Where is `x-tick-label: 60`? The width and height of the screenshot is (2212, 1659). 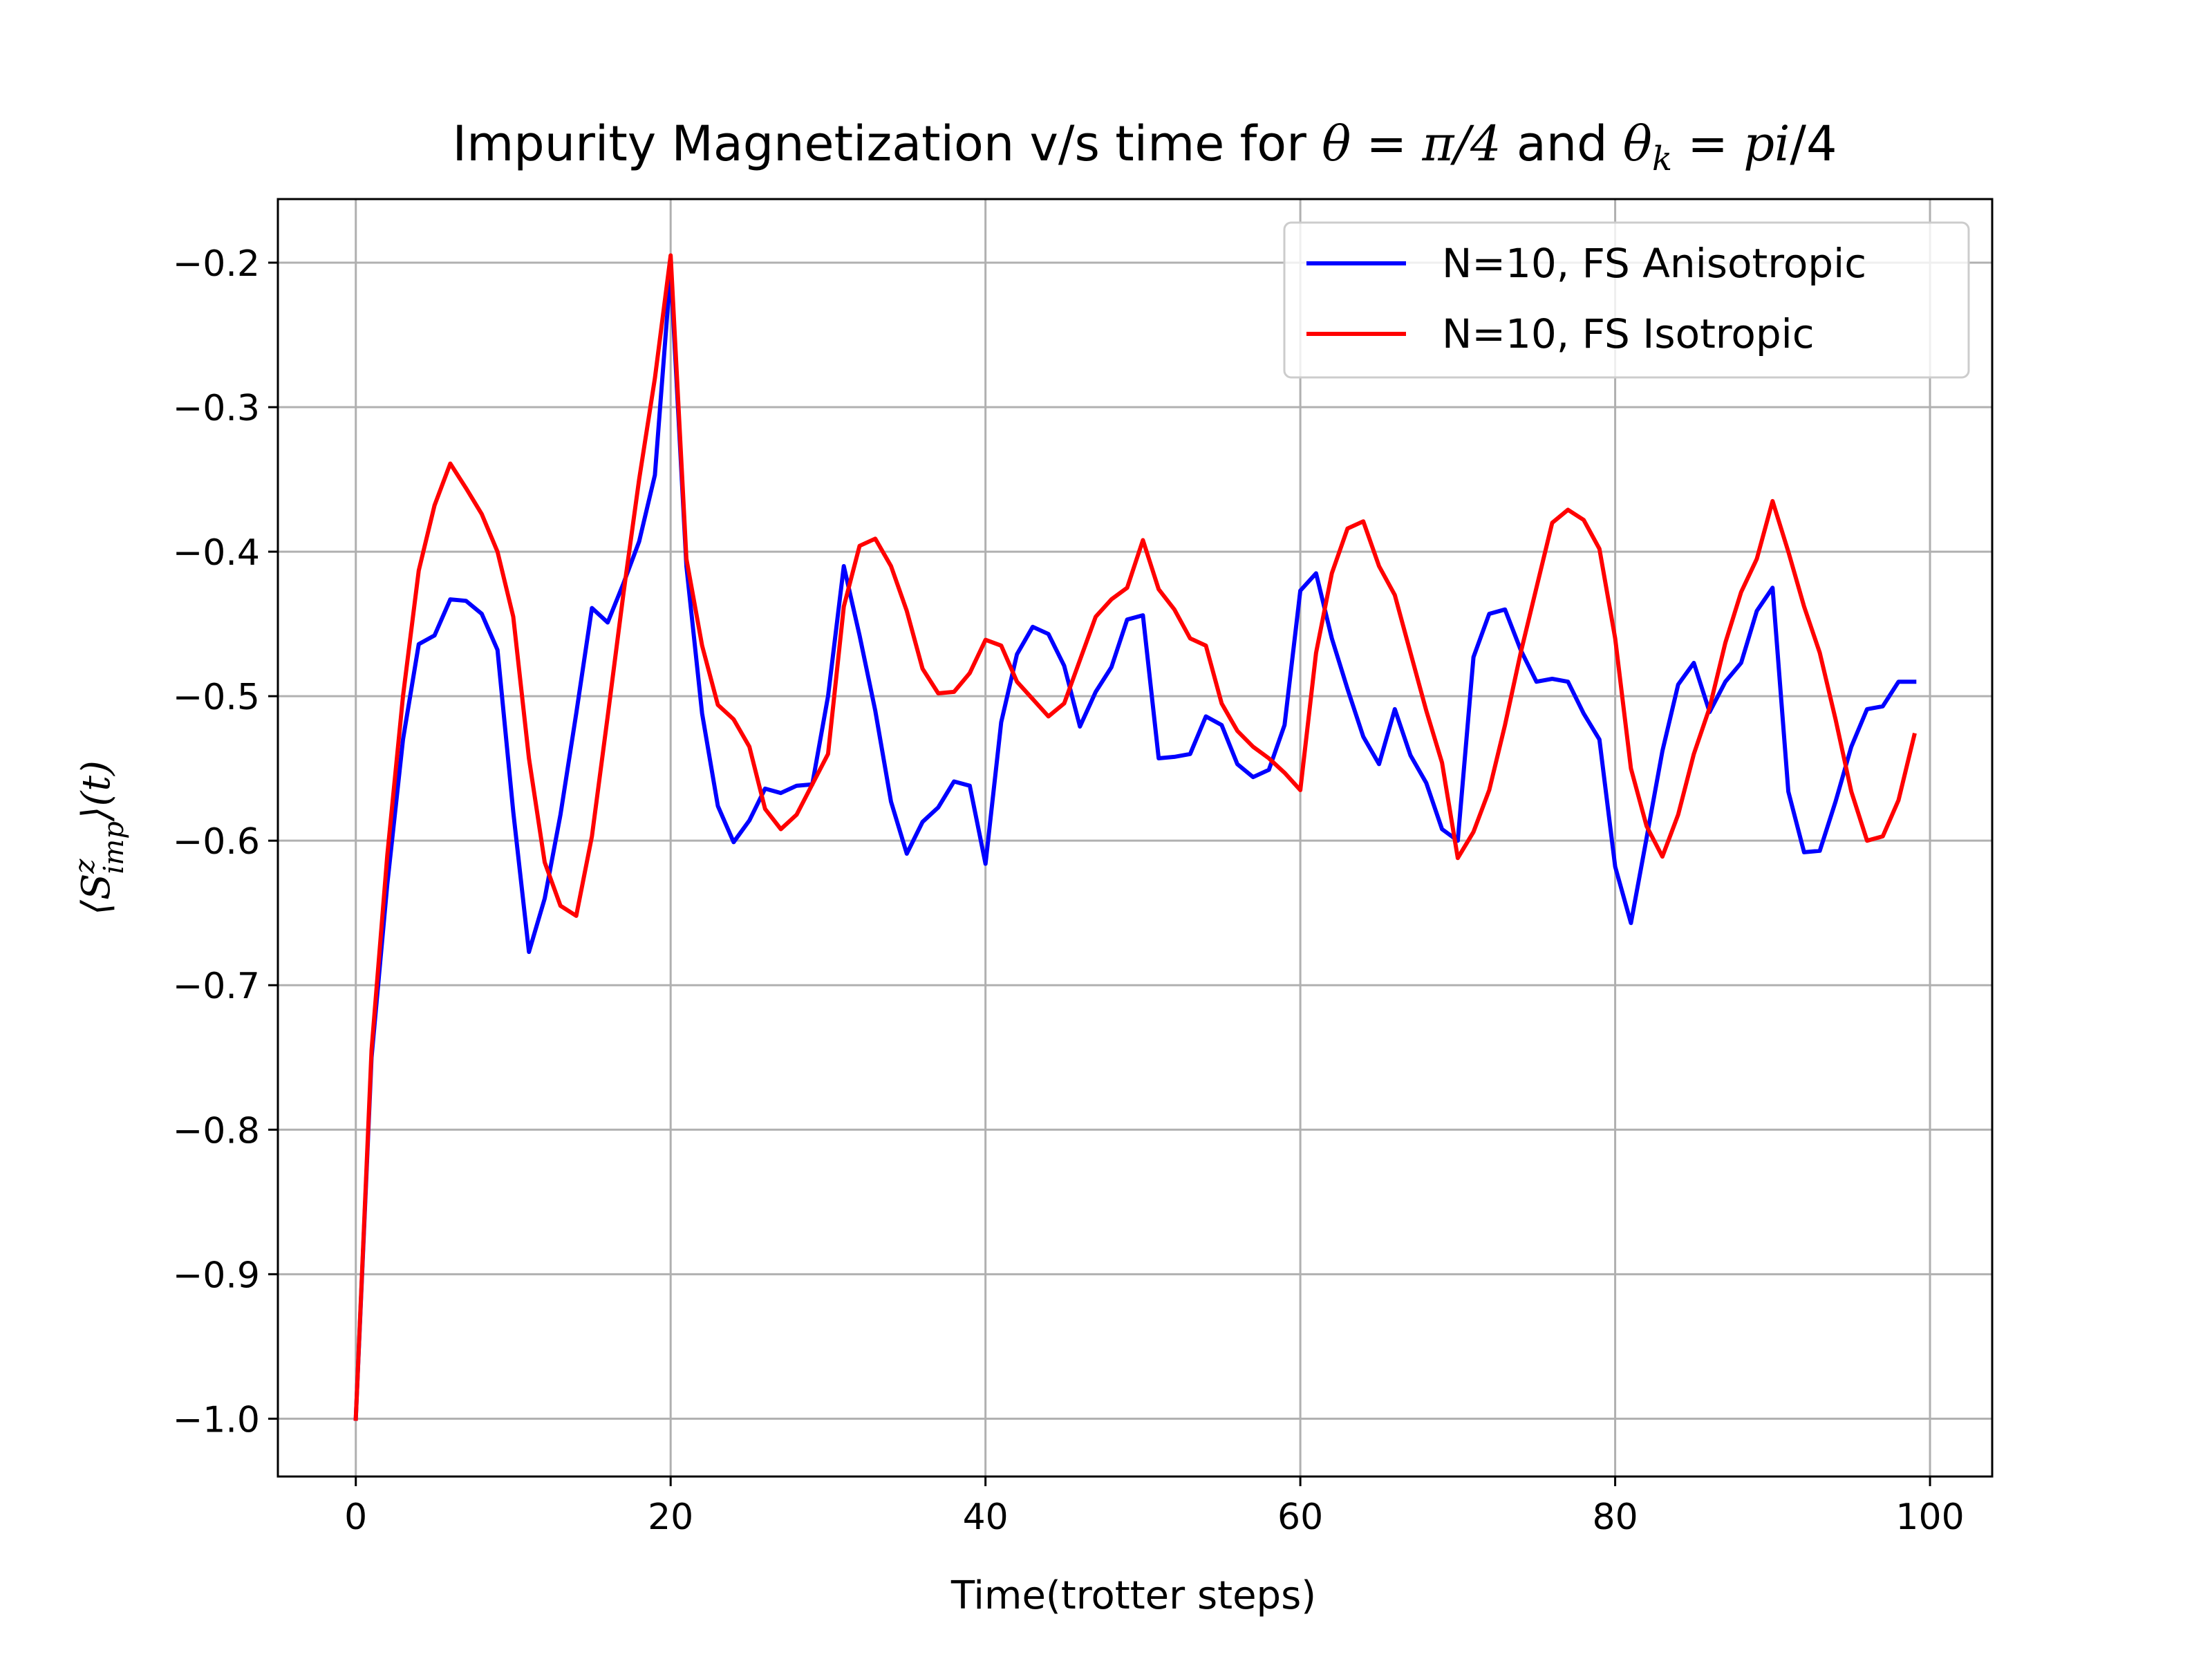 x-tick-label: 60 is located at coordinates (1300, 1517).